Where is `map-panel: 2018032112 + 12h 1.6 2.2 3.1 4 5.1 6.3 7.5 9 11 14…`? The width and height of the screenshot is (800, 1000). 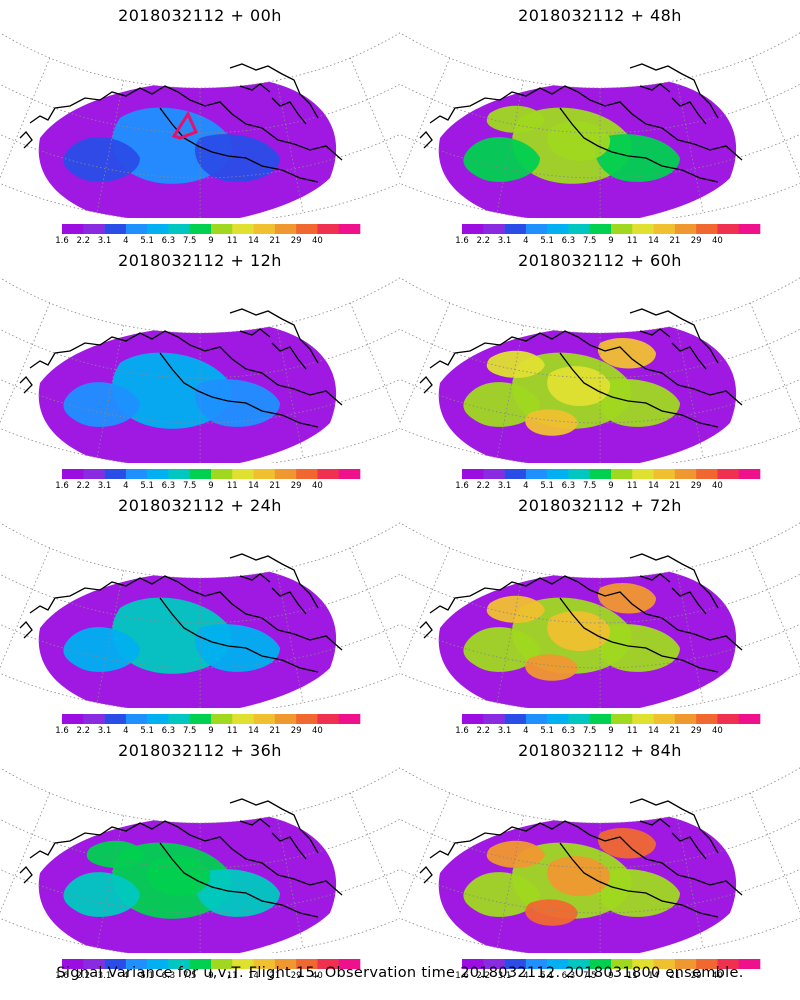 map-panel: 2018032112 + 12h 1.6 2.2 3.1 4 5.1 6.3 7.5 9 11 14… is located at coordinates (200, 368).